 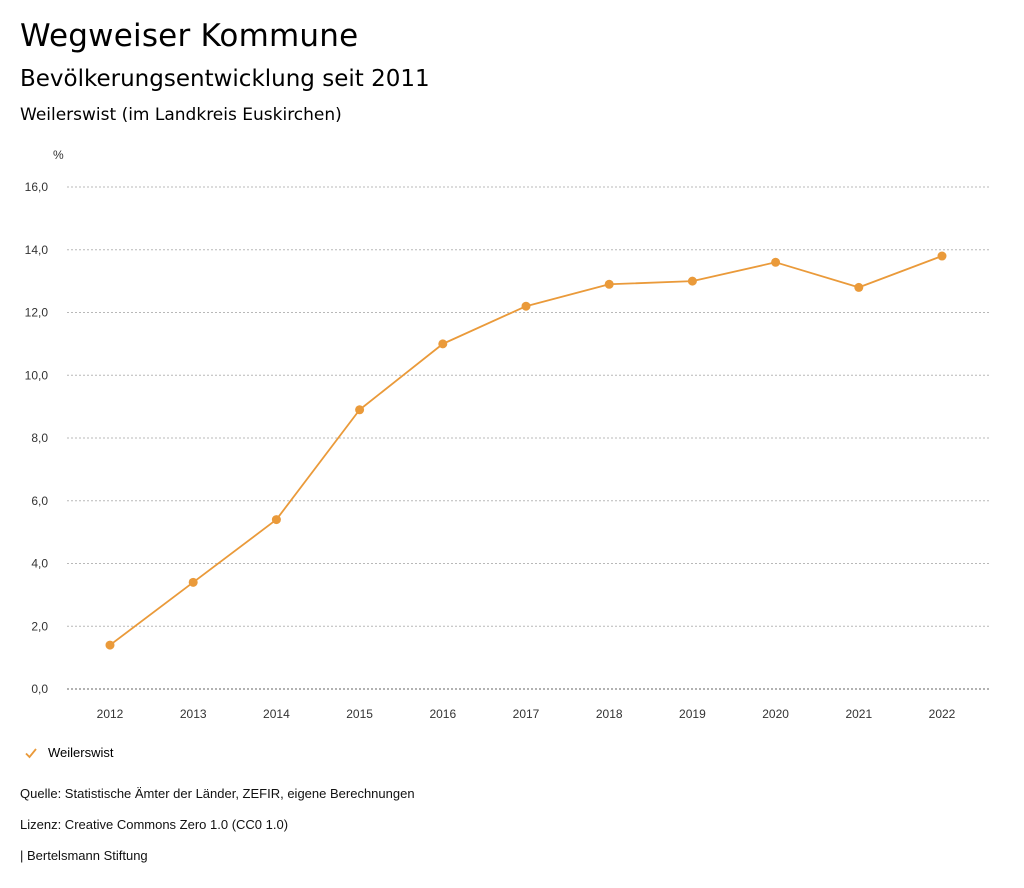 I want to click on legend: Weilerswist, so click(x=69, y=752).